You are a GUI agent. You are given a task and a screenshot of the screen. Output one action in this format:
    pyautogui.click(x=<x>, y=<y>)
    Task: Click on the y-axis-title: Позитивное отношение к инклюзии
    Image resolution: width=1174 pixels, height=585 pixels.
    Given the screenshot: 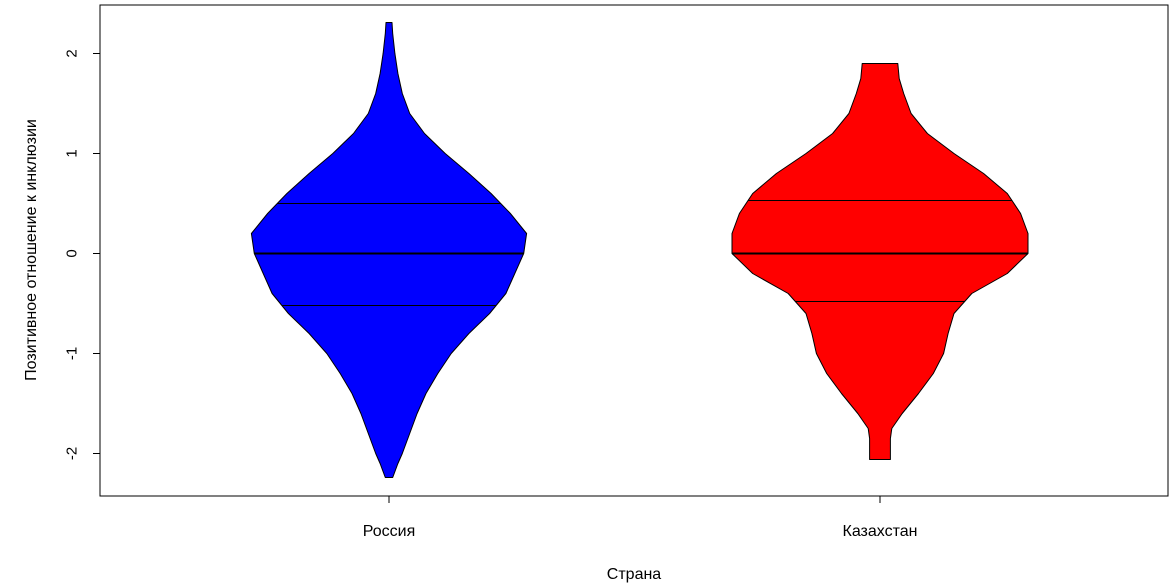 What is the action you would take?
    pyautogui.click(x=31, y=250)
    